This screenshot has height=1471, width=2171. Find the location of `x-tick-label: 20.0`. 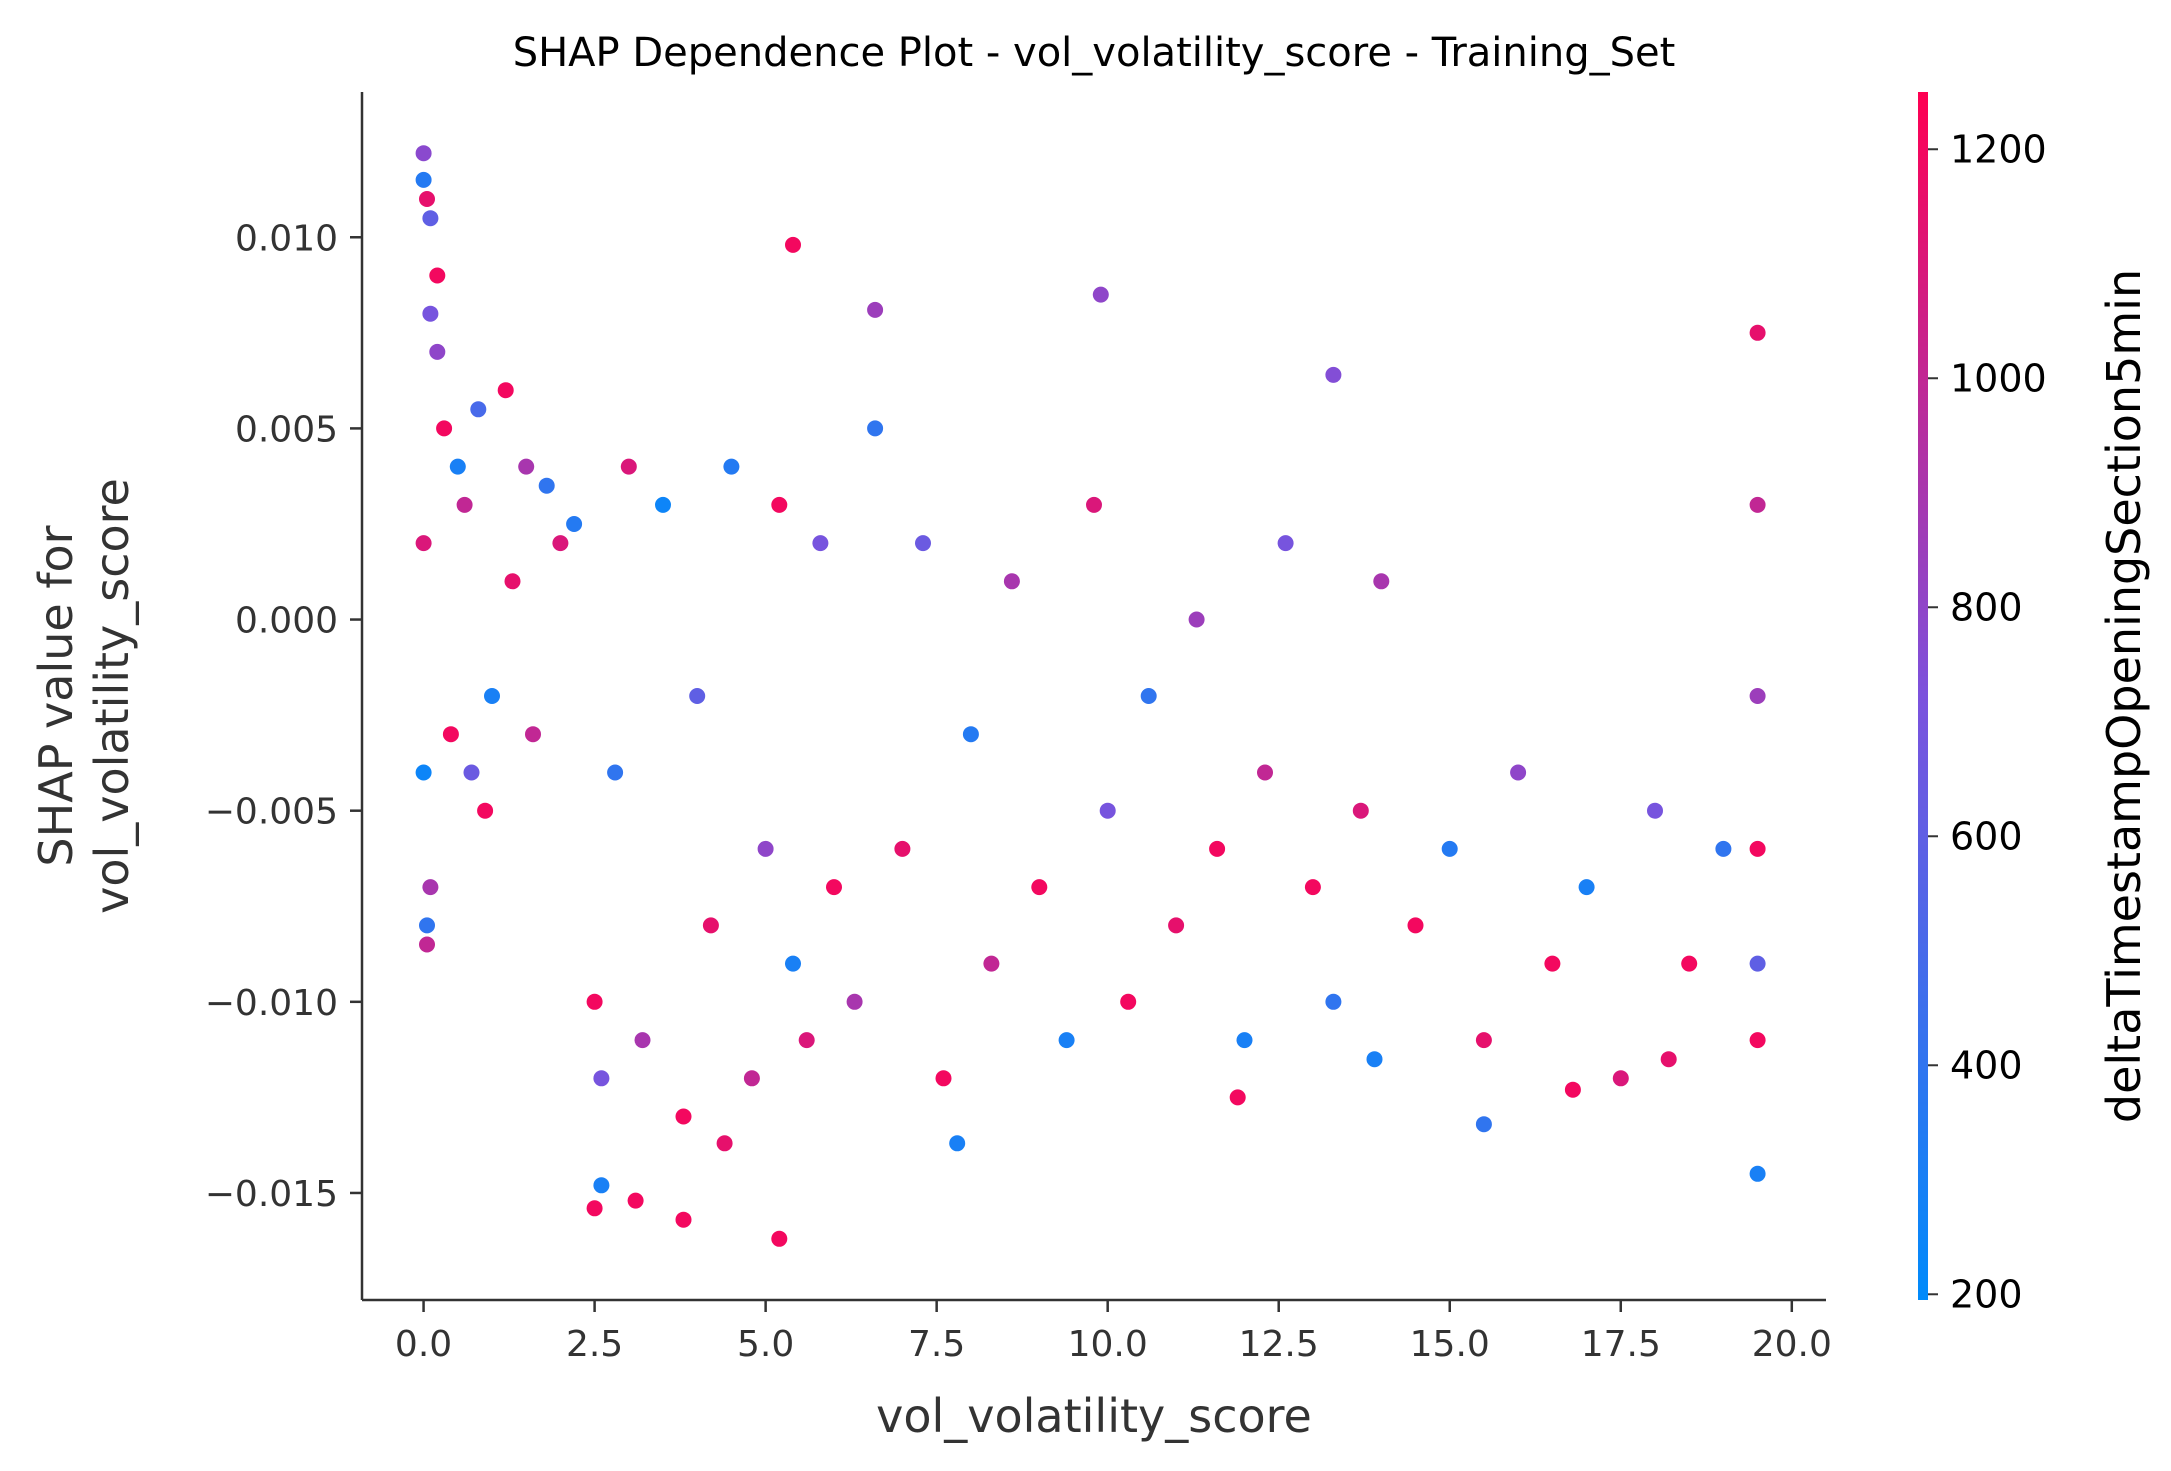

x-tick-label: 20.0 is located at coordinates (1792, 1344).